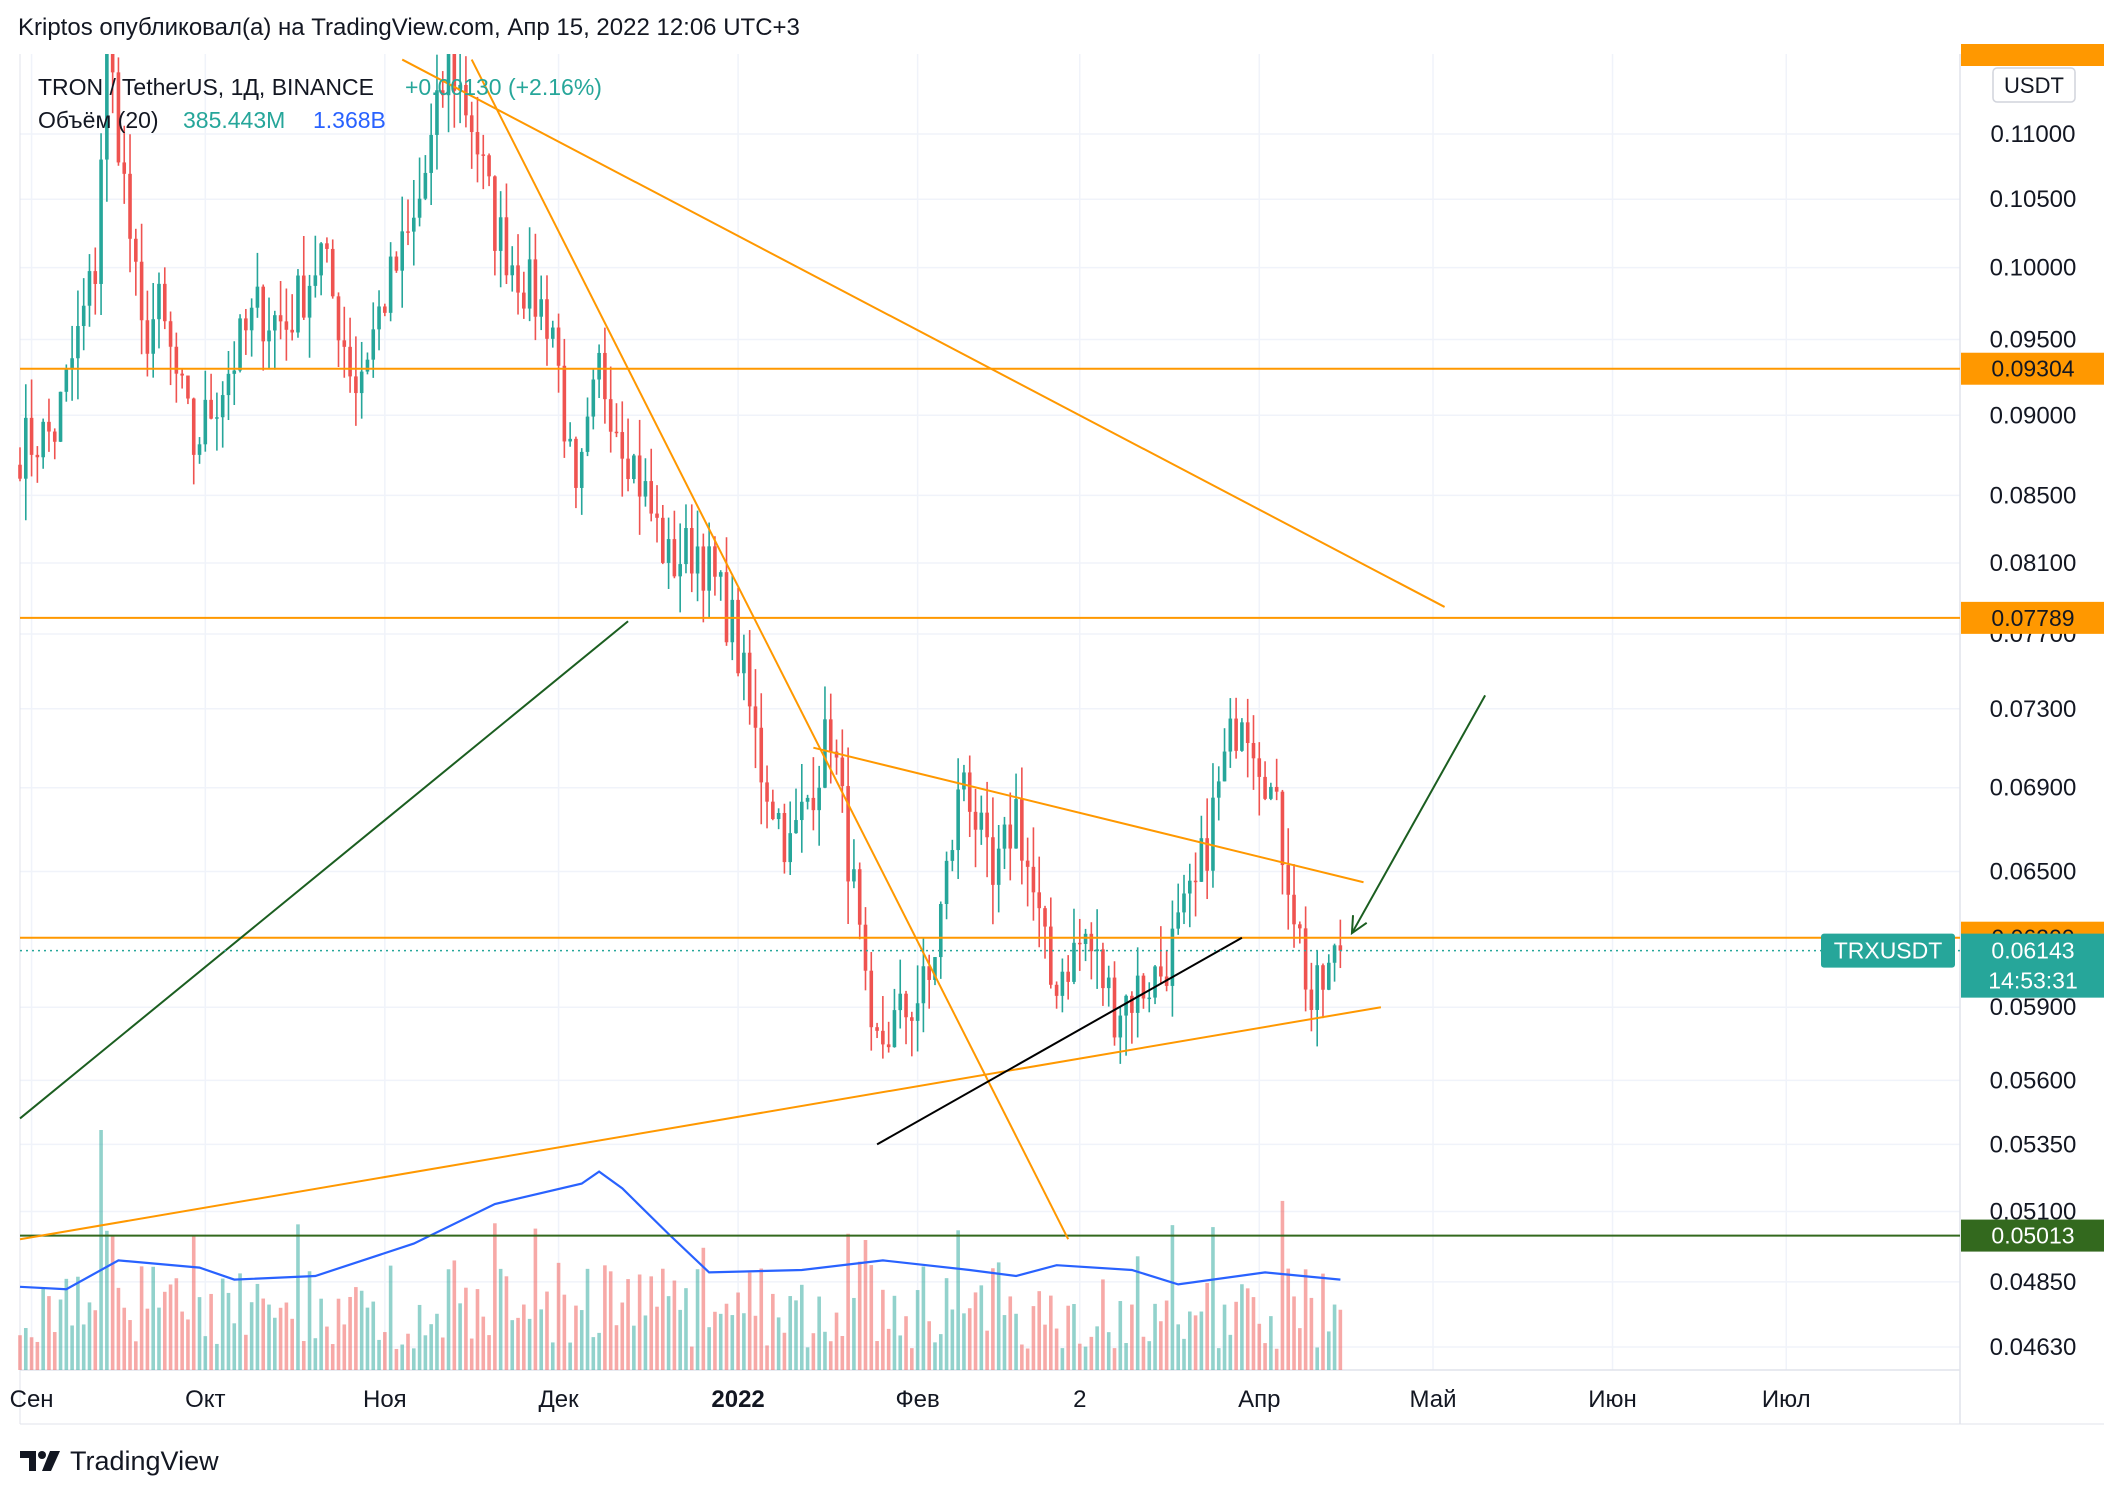 Image resolution: width=2126 pixels, height=1494 pixels. I want to click on currency-button-box, so click(2034, 85).